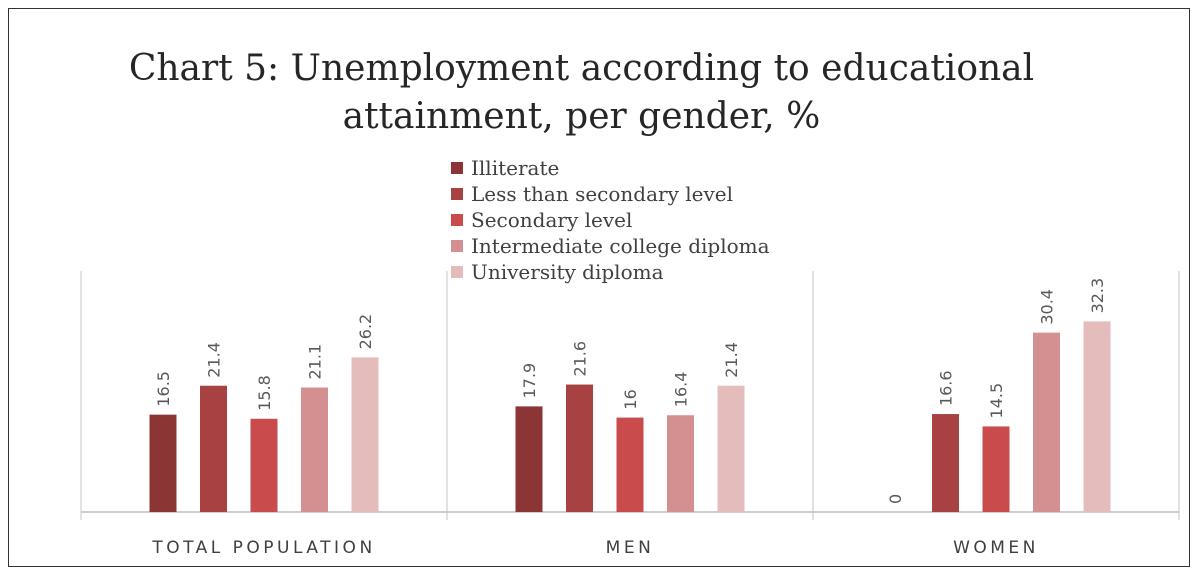 The height and width of the screenshot is (576, 1200). Describe the element at coordinates (620, 246) in the screenshot. I see `legend-label: Intermediate college diploma` at that location.